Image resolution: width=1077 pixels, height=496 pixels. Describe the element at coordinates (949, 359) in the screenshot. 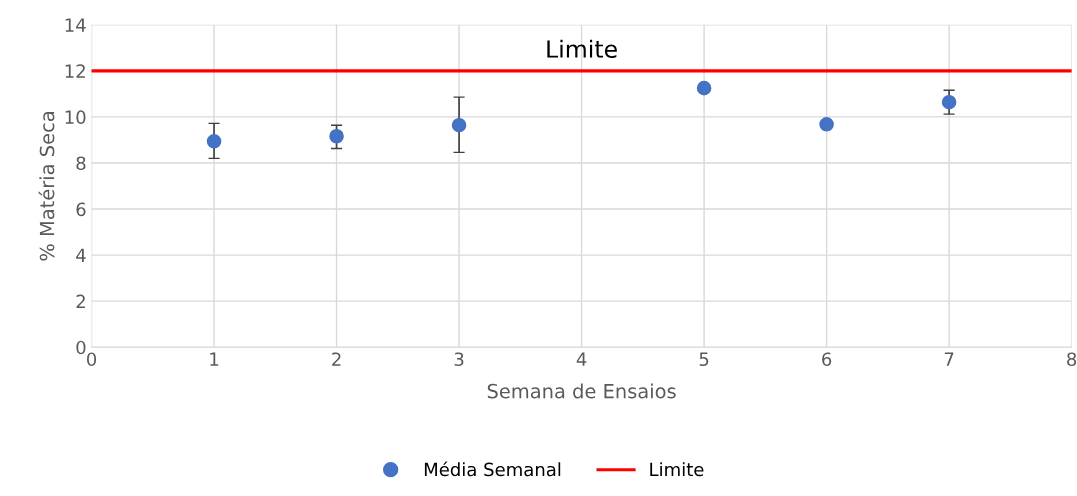

I see `x-tick-label: 7` at that location.